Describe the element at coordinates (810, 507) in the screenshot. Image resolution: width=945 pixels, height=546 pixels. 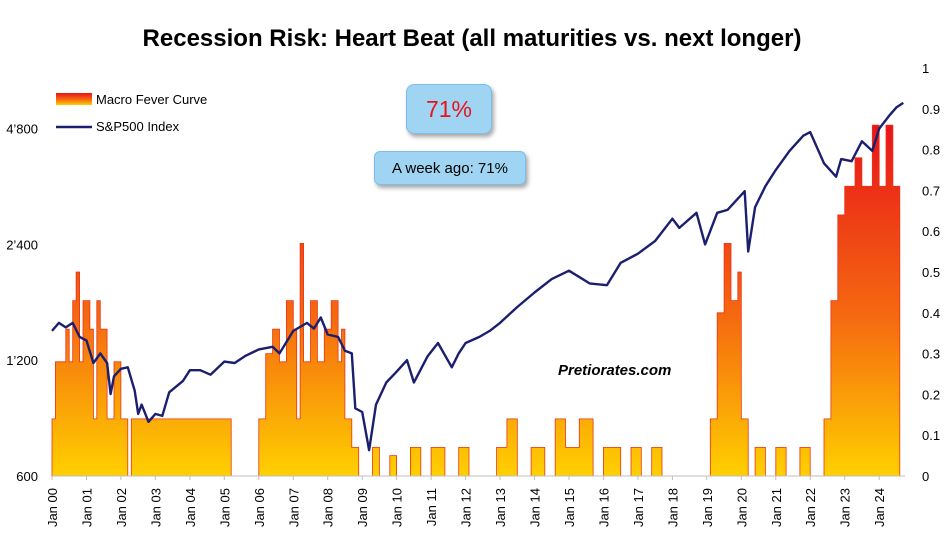
I see `x-tick-label: Jan 22` at that location.